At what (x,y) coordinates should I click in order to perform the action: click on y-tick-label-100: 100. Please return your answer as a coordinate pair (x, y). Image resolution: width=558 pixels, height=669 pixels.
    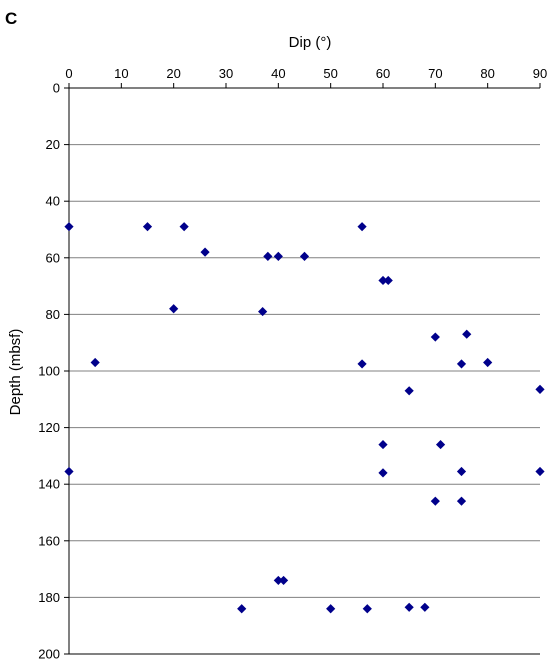
    Looking at the image, I should click on (49, 371).